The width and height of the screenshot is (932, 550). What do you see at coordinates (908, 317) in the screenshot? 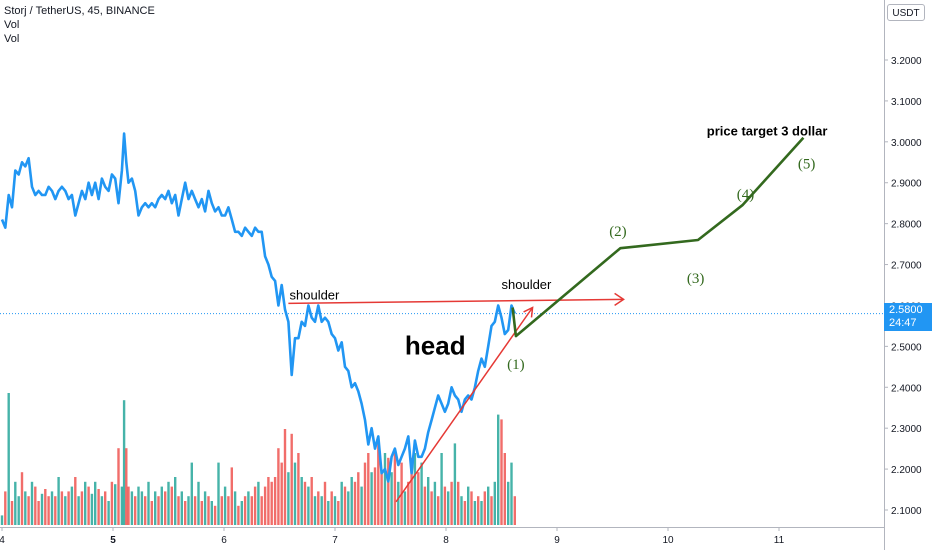
I see `last-price-tag: 2.5800 24:47` at bounding box center [908, 317].